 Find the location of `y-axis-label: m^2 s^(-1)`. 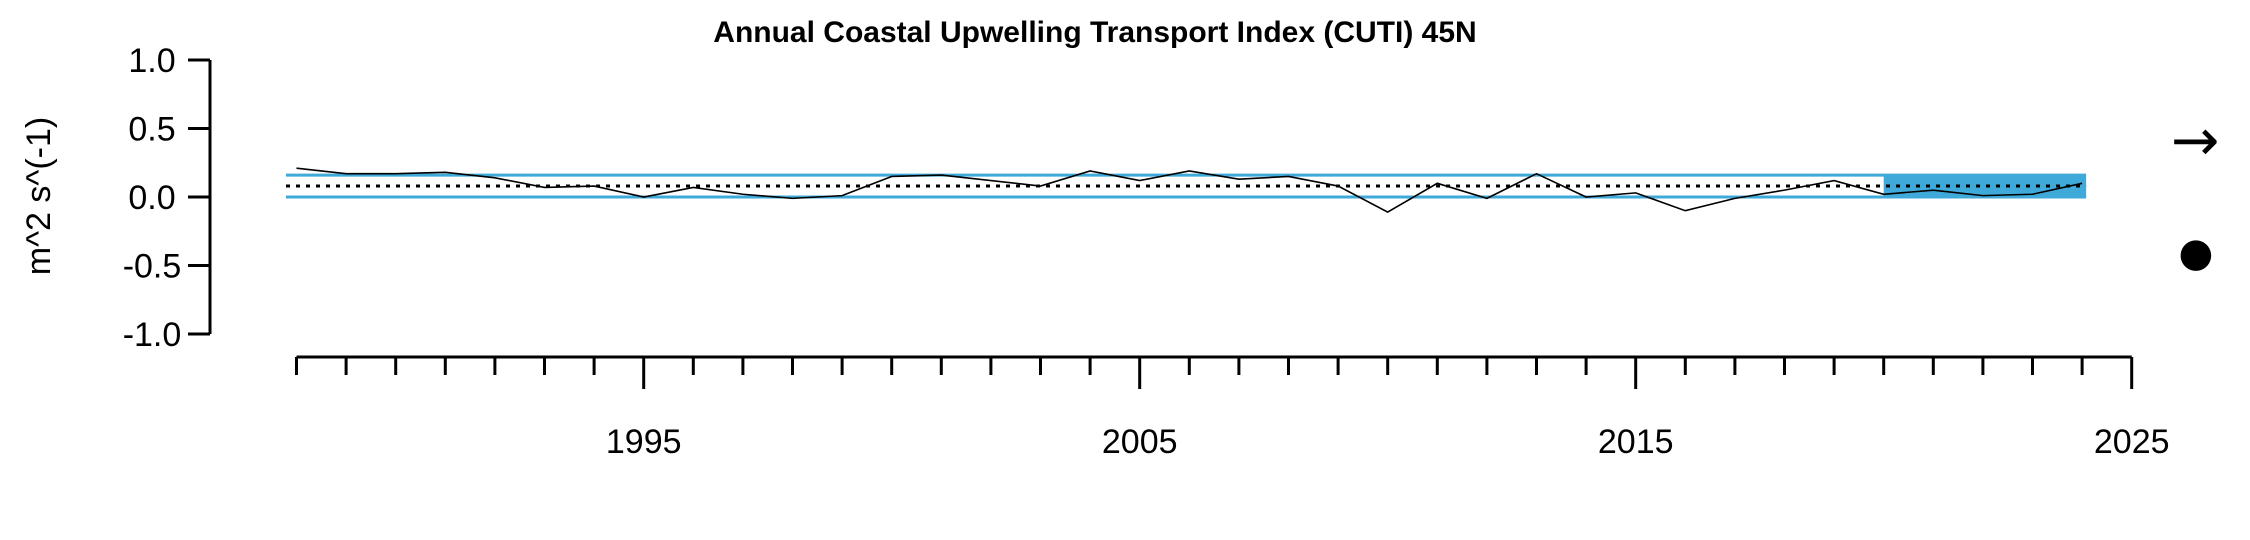

y-axis-label: m^2 s^(-1) is located at coordinates (39, 196).